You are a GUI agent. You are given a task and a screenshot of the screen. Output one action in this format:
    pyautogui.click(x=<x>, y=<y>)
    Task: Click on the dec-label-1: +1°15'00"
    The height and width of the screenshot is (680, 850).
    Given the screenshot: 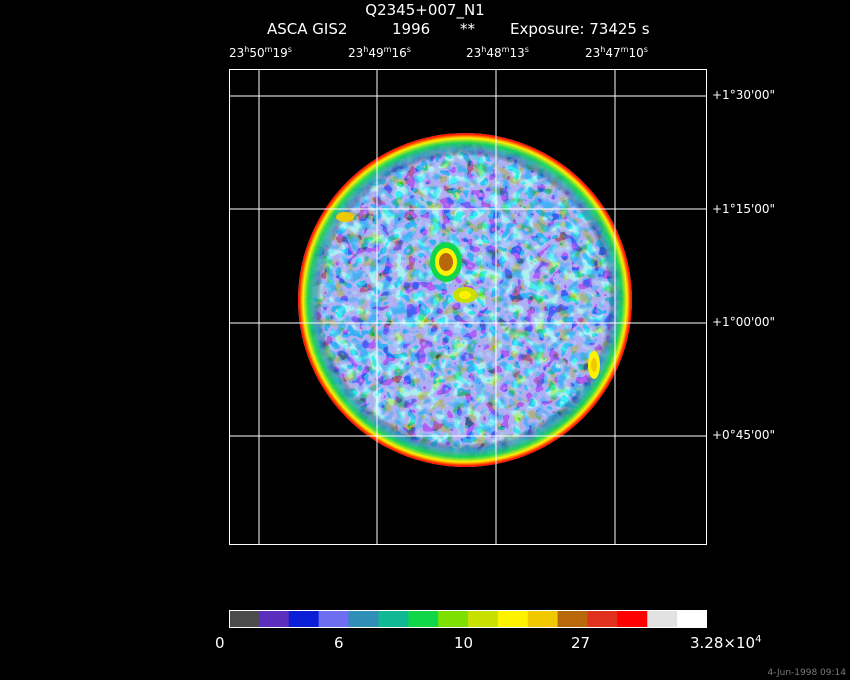 What is the action you would take?
    pyautogui.click(x=744, y=209)
    